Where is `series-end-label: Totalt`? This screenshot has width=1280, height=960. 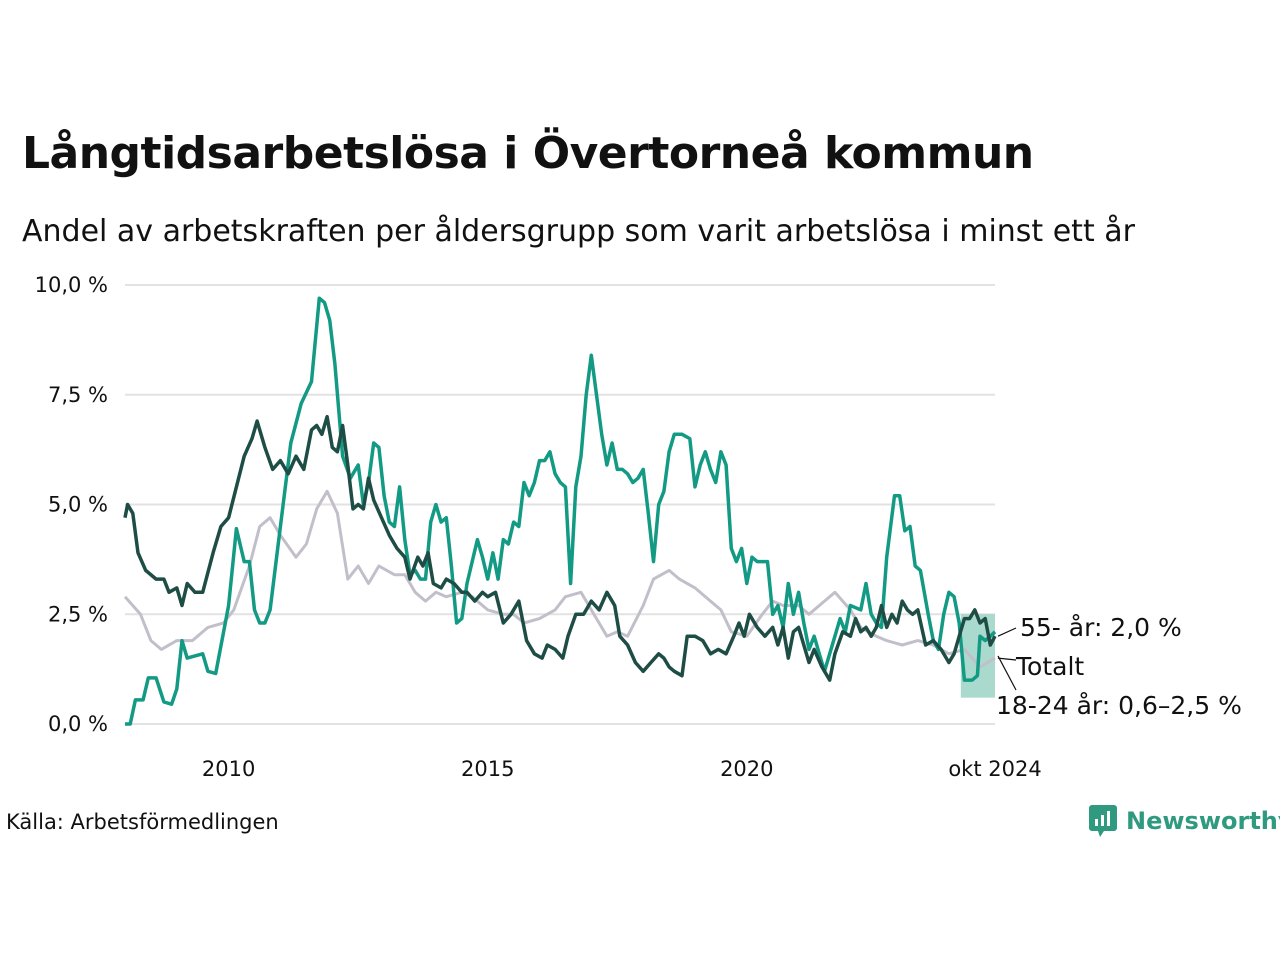
series-end-label: Totalt is located at coordinates (1049, 666).